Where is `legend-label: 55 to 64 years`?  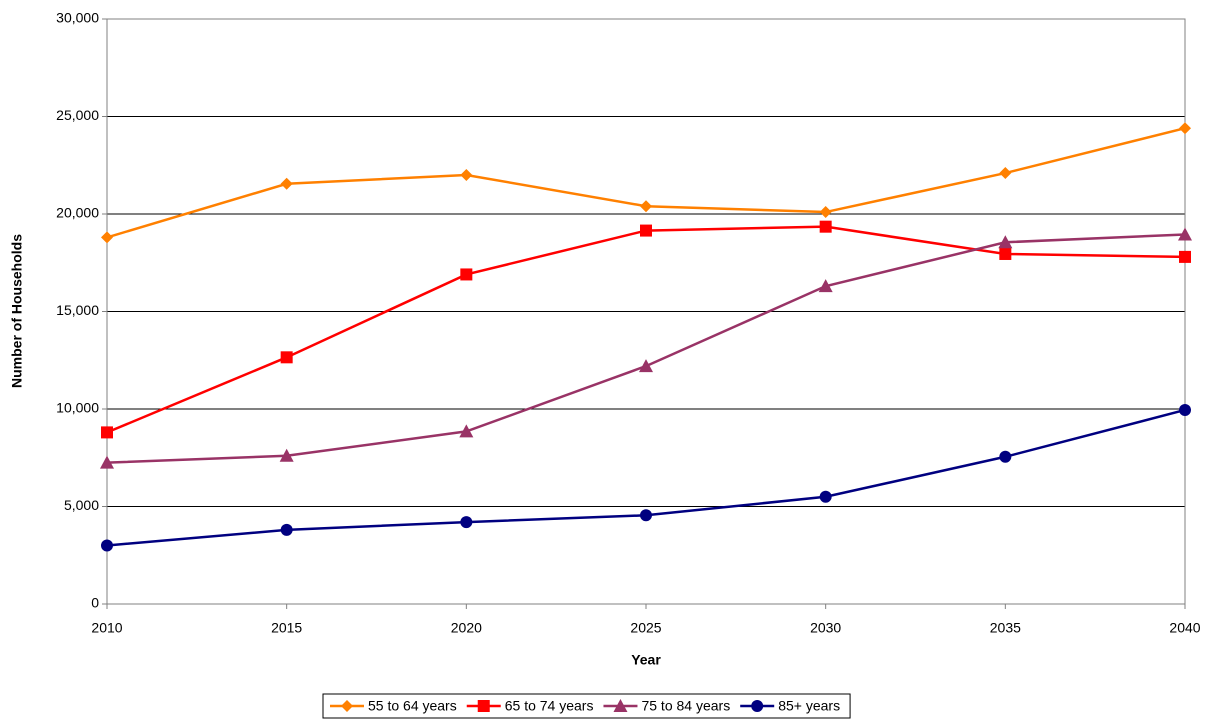
legend-label: 55 to 64 years is located at coordinates (412, 706).